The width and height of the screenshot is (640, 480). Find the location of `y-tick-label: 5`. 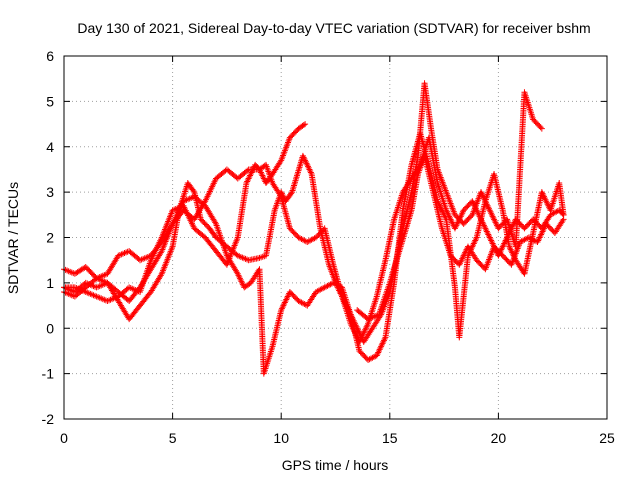

y-tick-label: 5 is located at coordinates (50, 101).